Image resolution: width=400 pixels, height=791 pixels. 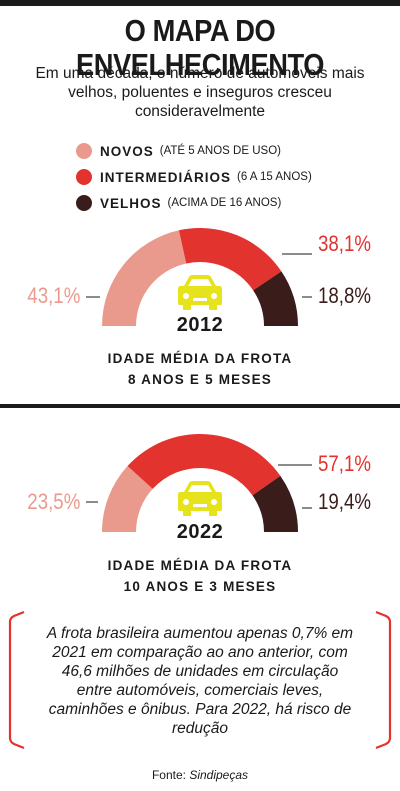 What do you see at coordinates (16, 680) in the screenshot?
I see `left-bracket` at bounding box center [16, 680].